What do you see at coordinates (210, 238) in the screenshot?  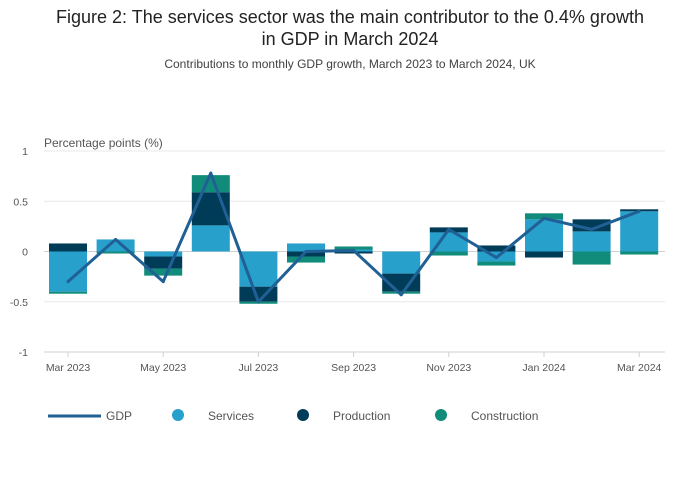 I see `bar-services-jun-2023` at bounding box center [210, 238].